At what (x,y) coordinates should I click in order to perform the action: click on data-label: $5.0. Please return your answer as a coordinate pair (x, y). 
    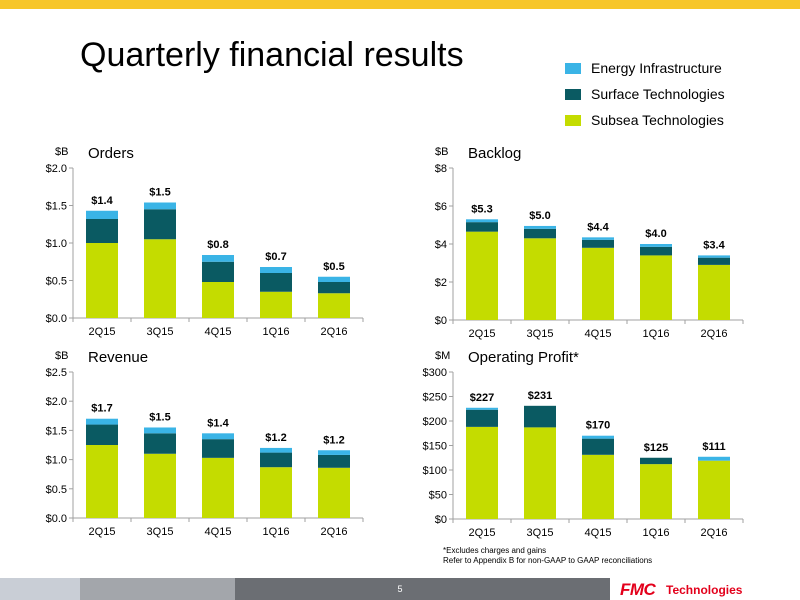
    Looking at the image, I should click on (539, 216).